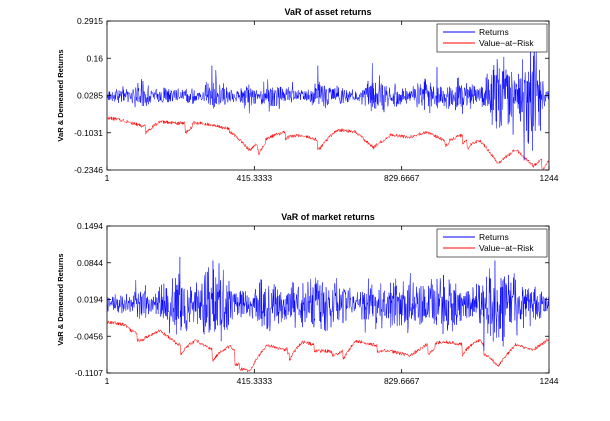  What do you see at coordinates (94, 58) in the screenshot?
I see `y-tick-label: 0.16` at bounding box center [94, 58].